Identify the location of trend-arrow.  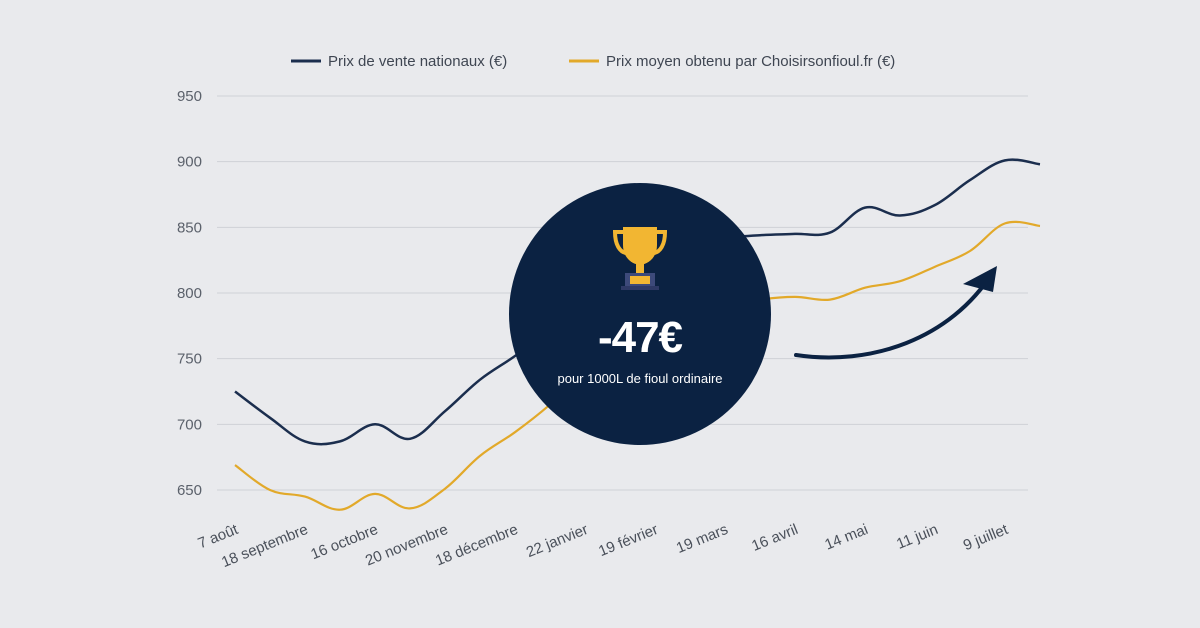
(894, 315).